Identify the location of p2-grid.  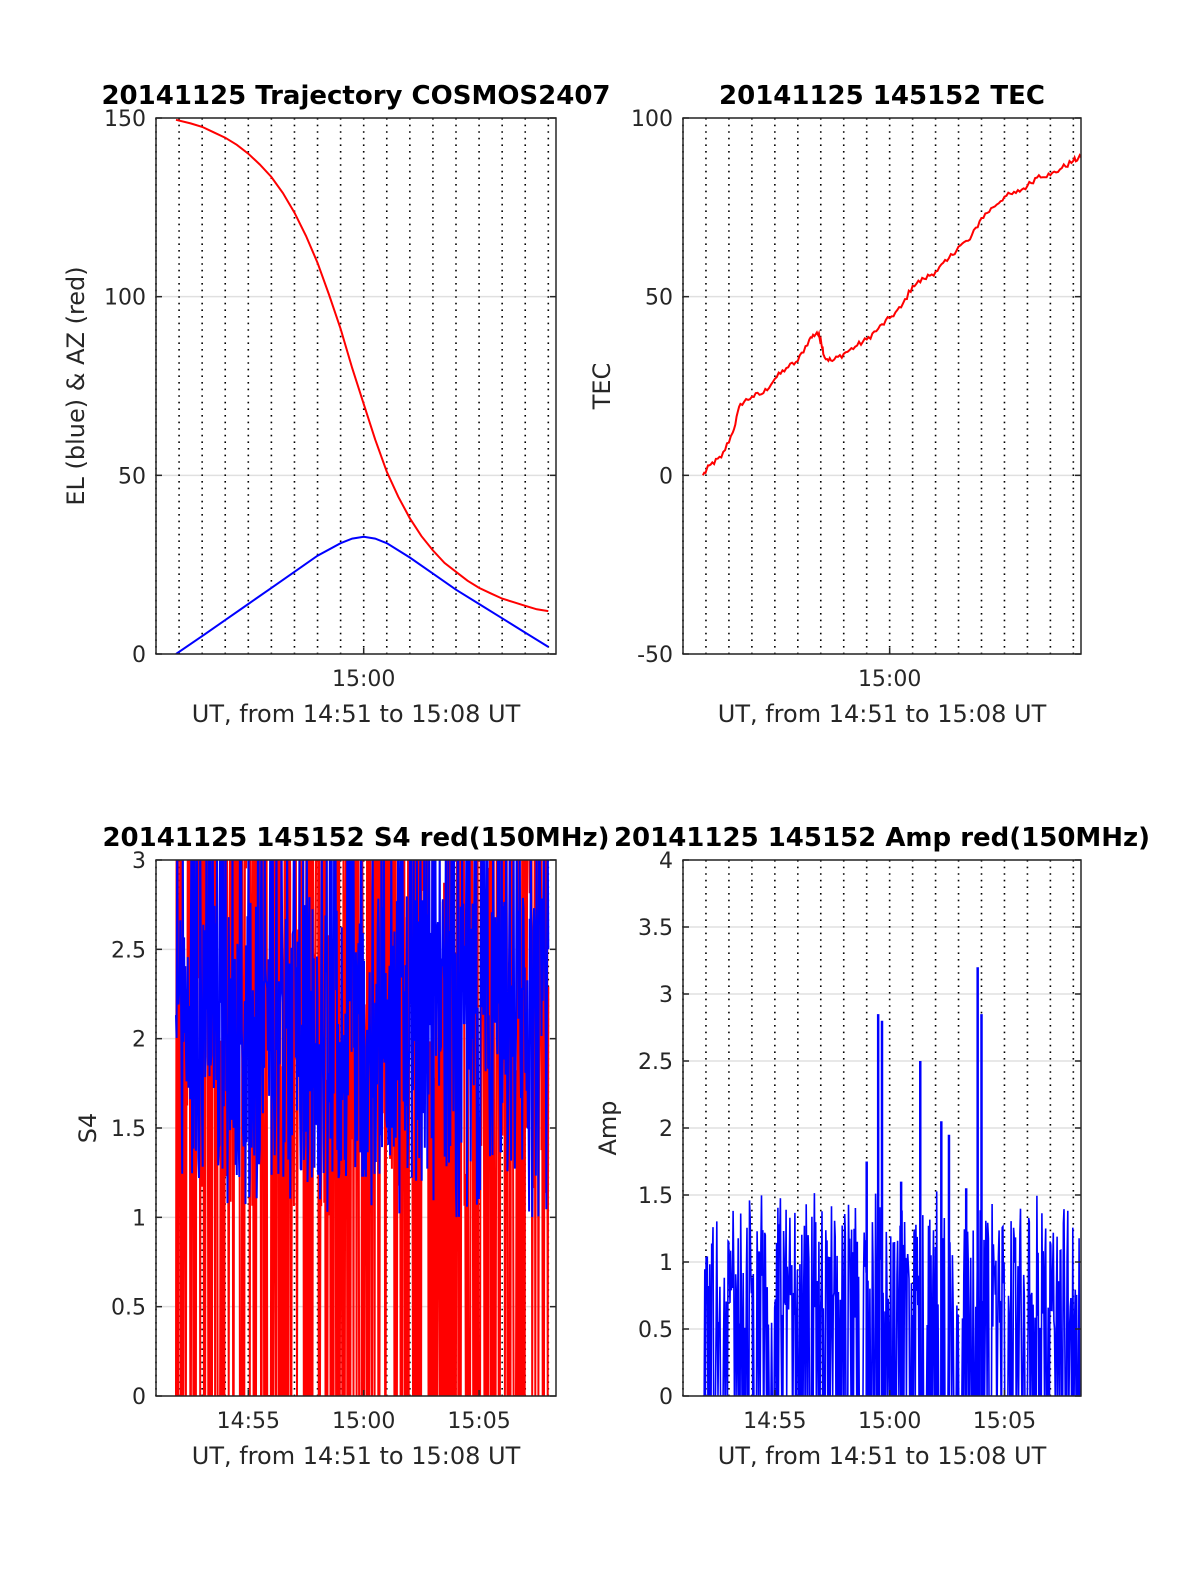
(881, 386).